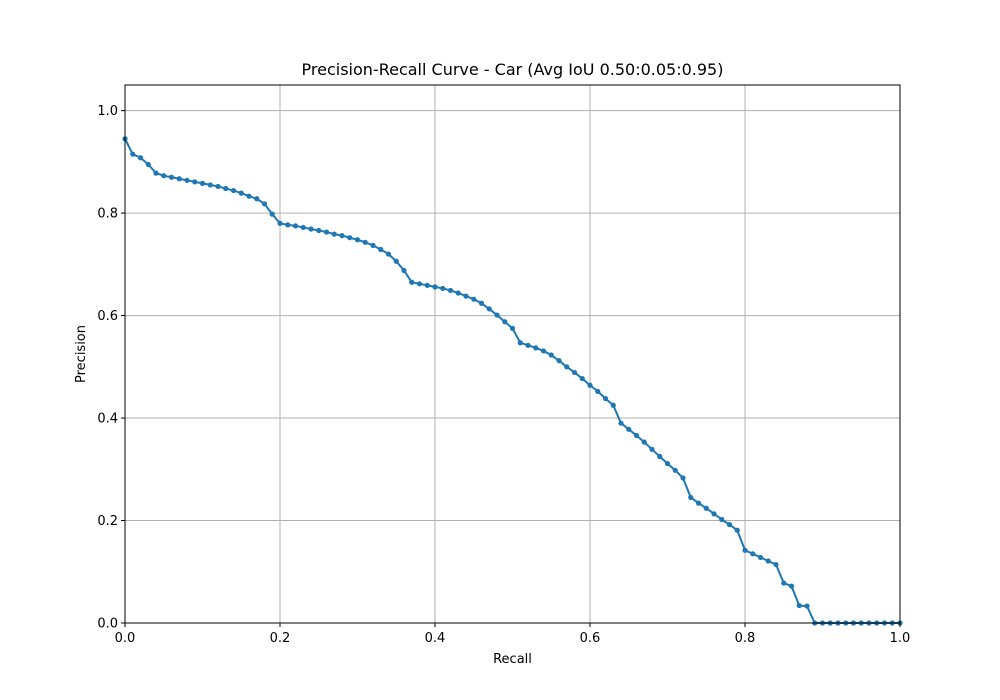 This screenshot has height=700, width=1000. I want to click on x-tick-label: 1.0, so click(900, 638).